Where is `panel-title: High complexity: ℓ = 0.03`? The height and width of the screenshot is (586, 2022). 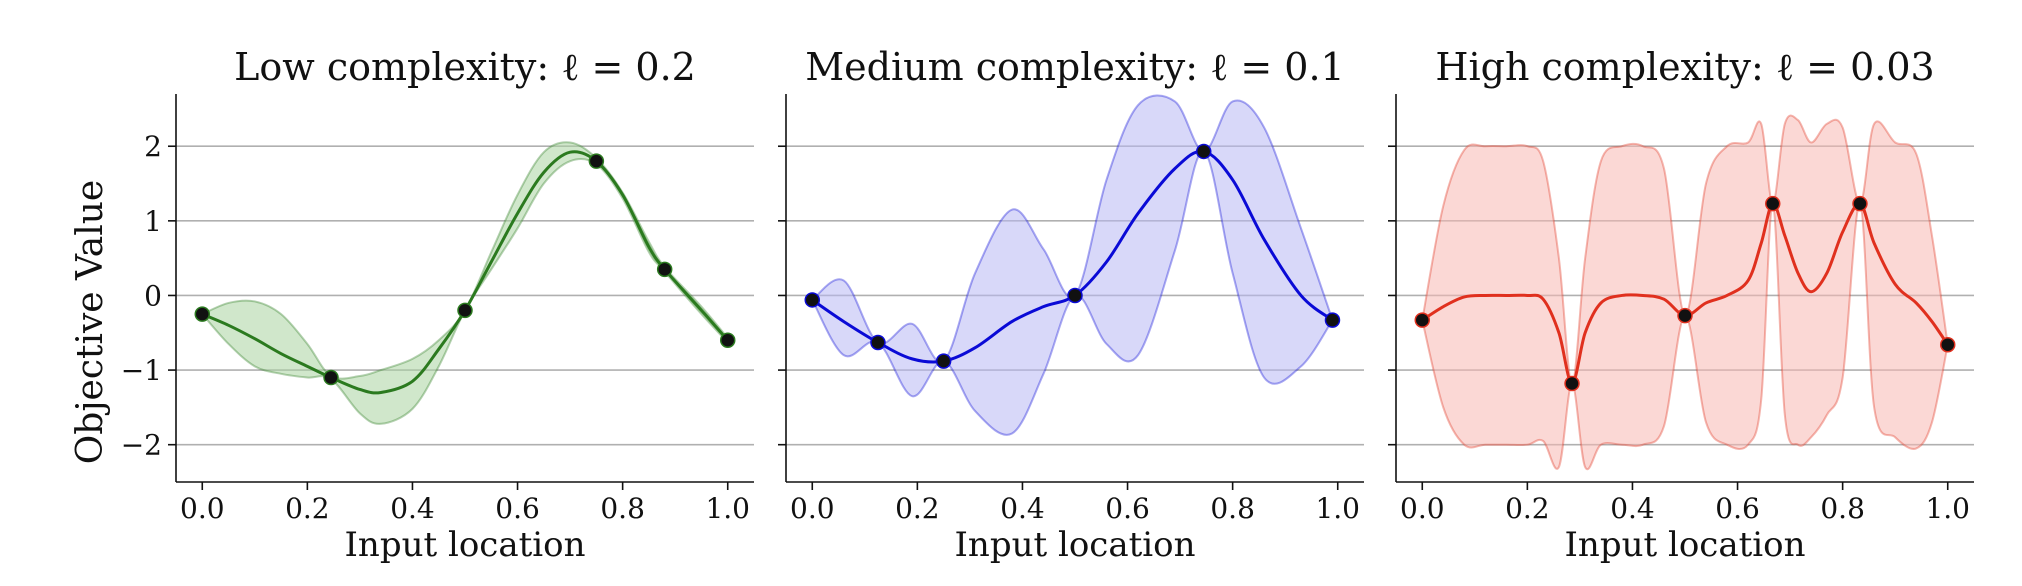 panel-title: High complexity: ℓ = 0.03 is located at coordinates (1684, 67).